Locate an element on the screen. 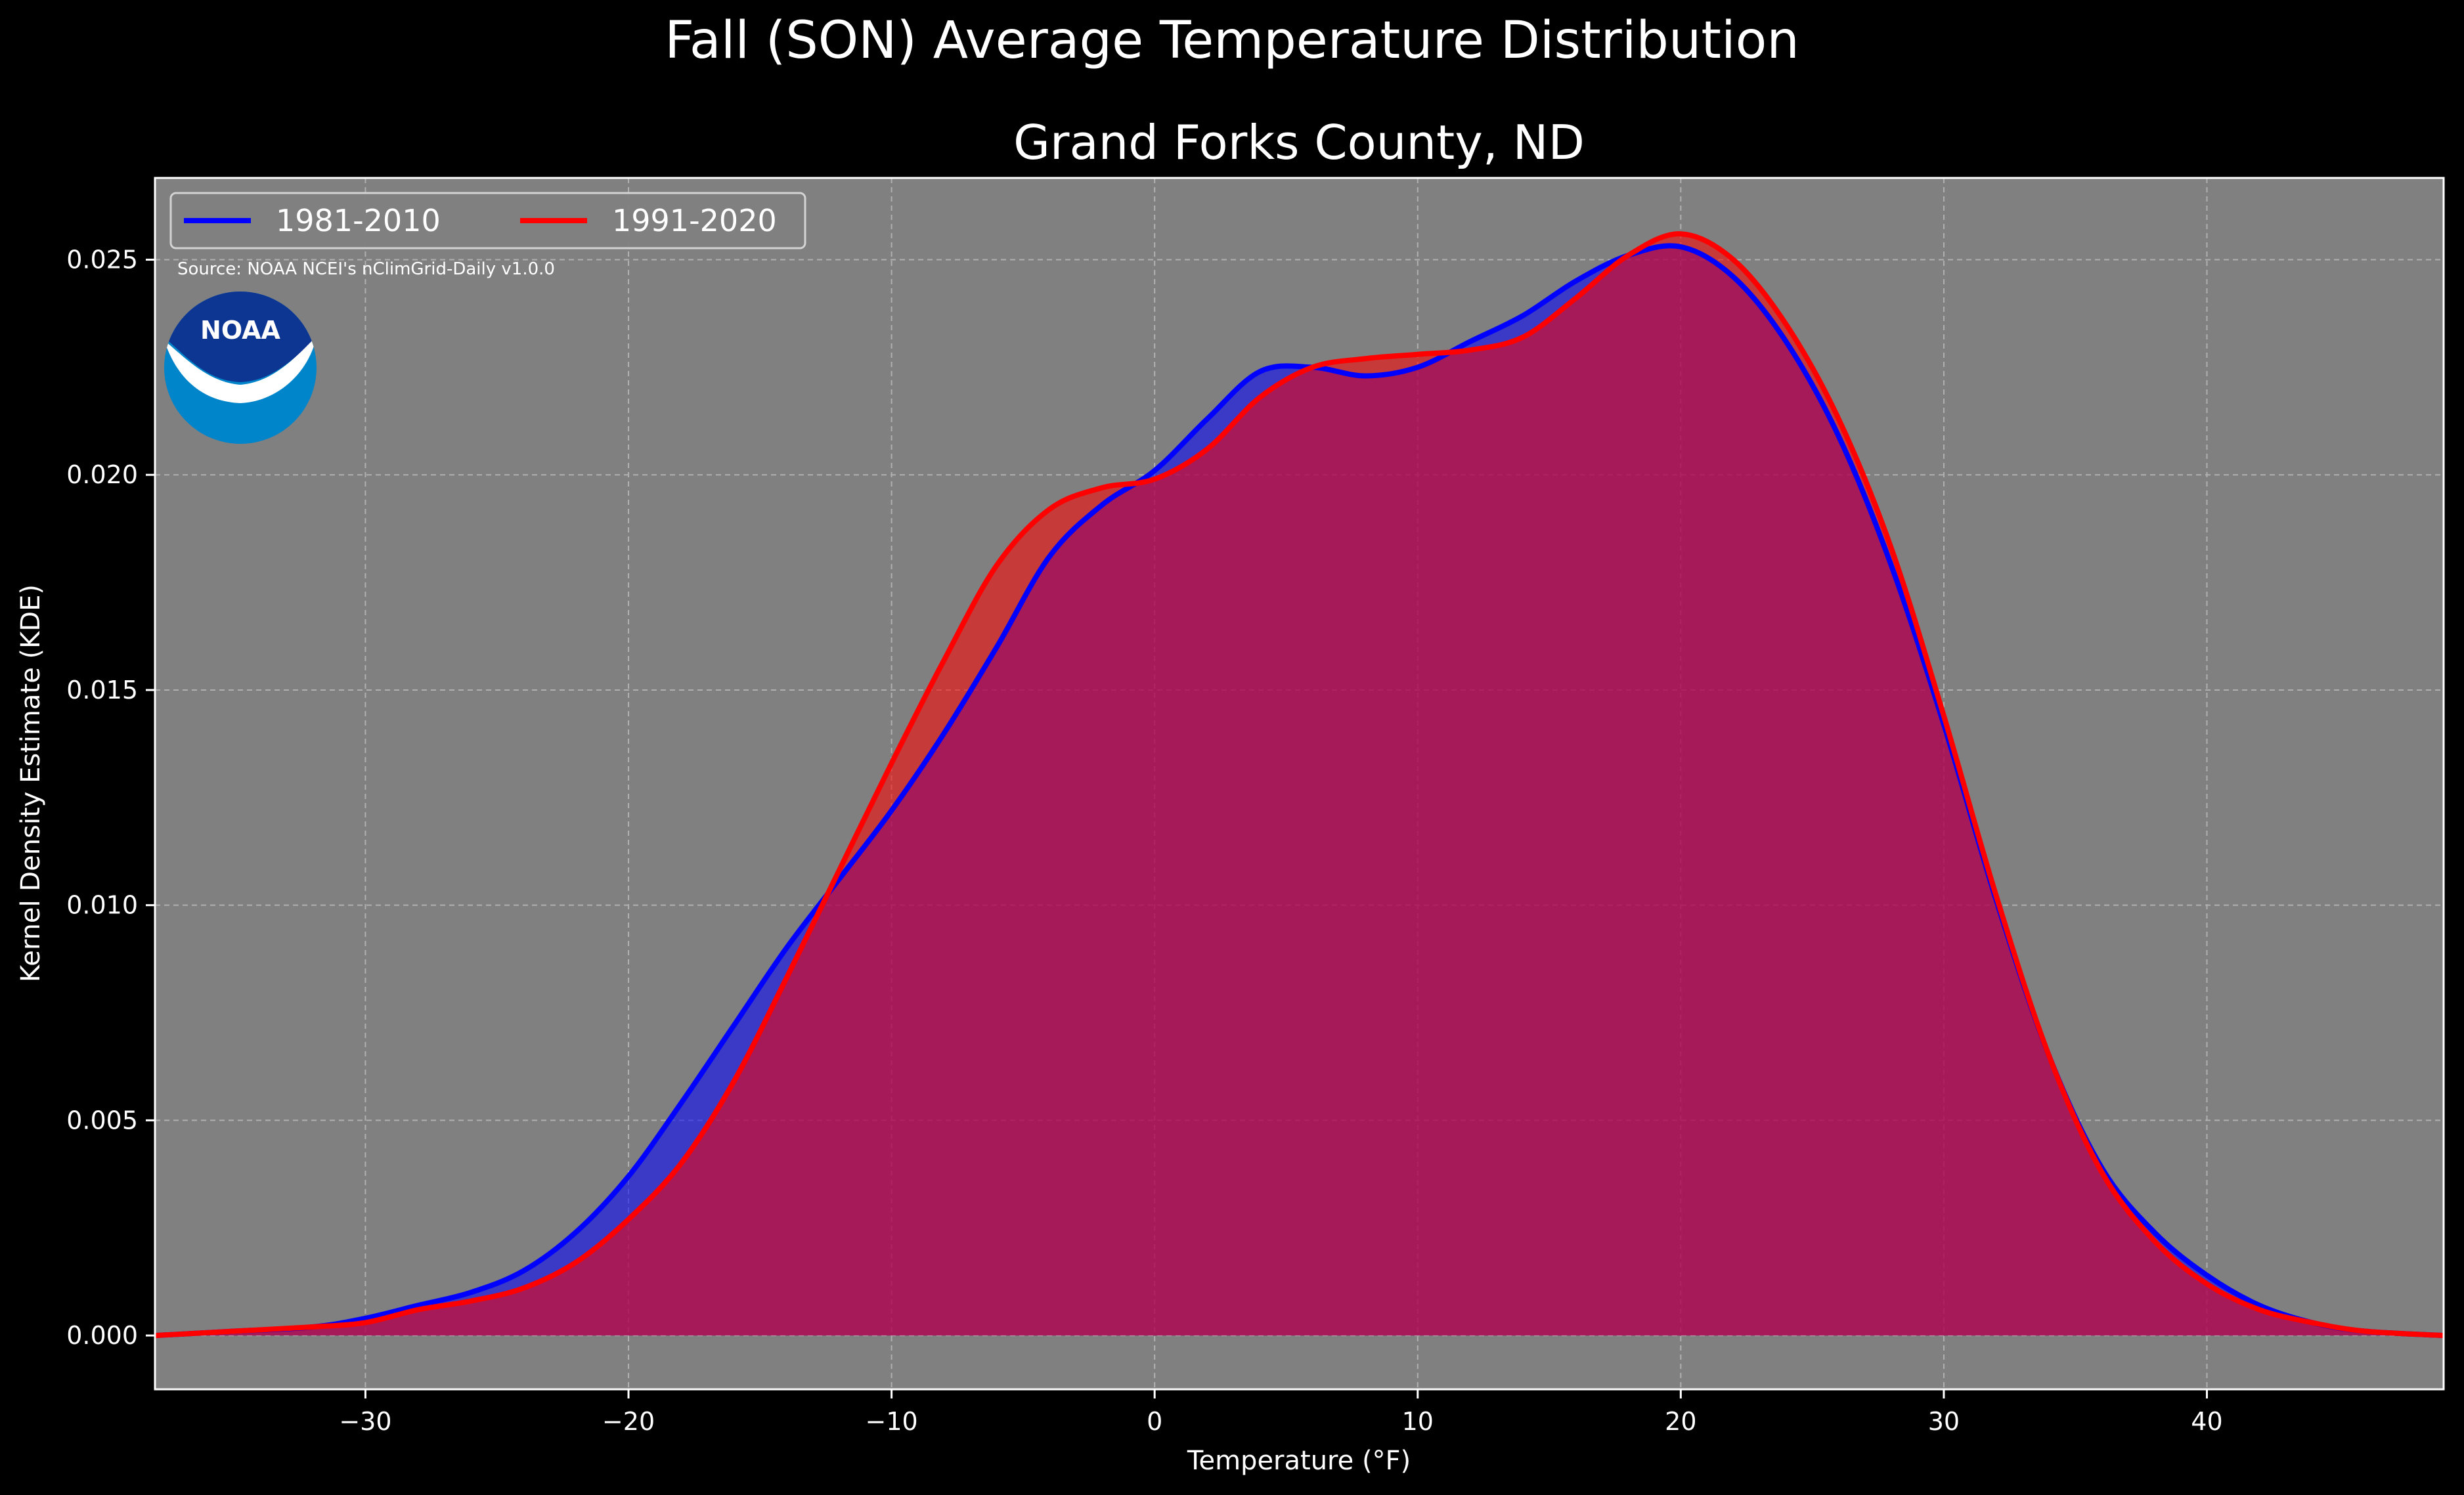 This screenshot has width=2464, height=1495. legend-box is located at coordinates (488, 220).